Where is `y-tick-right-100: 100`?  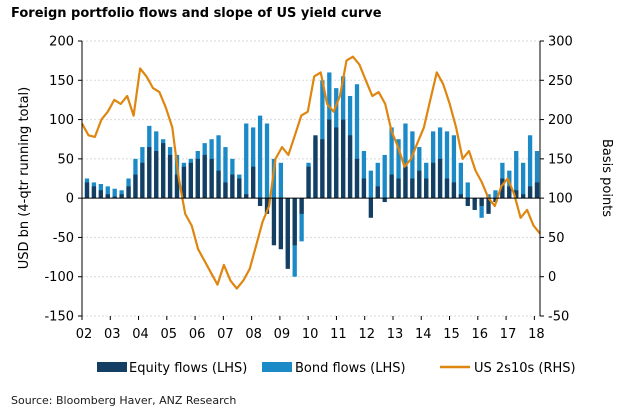
y-tick-right-100: 100 is located at coordinates (560, 199).